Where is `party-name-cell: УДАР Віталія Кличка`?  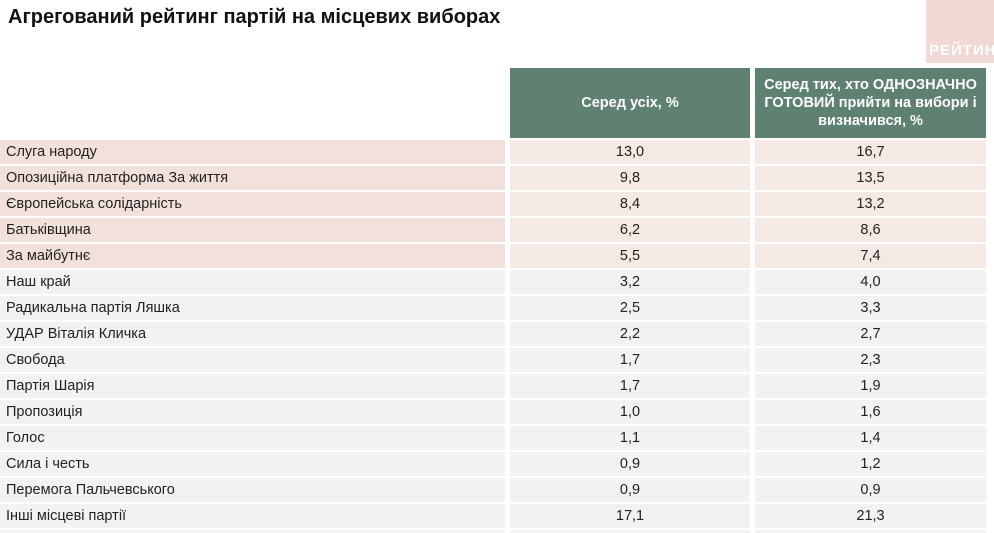
party-name-cell: УДАР Віталія Кличка is located at coordinates (252, 334).